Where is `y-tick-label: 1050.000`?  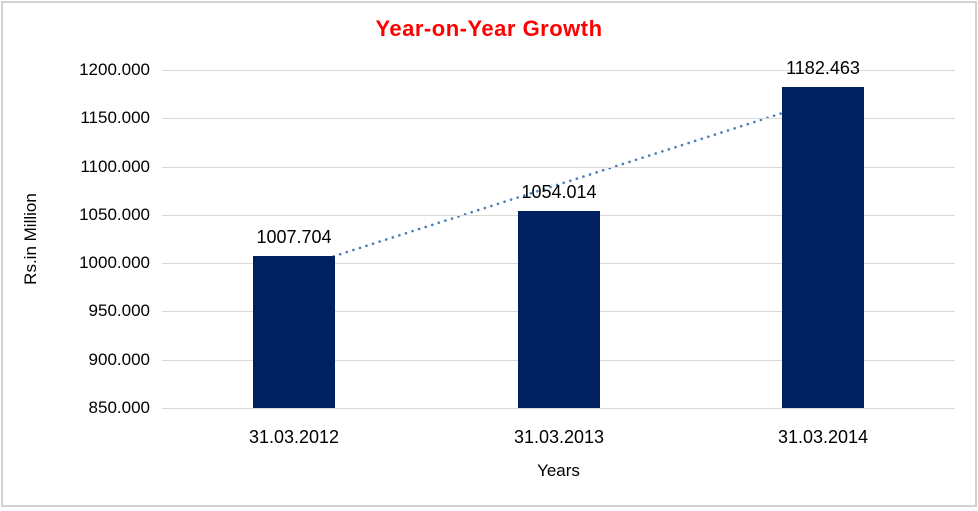
y-tick-label: 1050.000 is located at coordinates (114, 214).